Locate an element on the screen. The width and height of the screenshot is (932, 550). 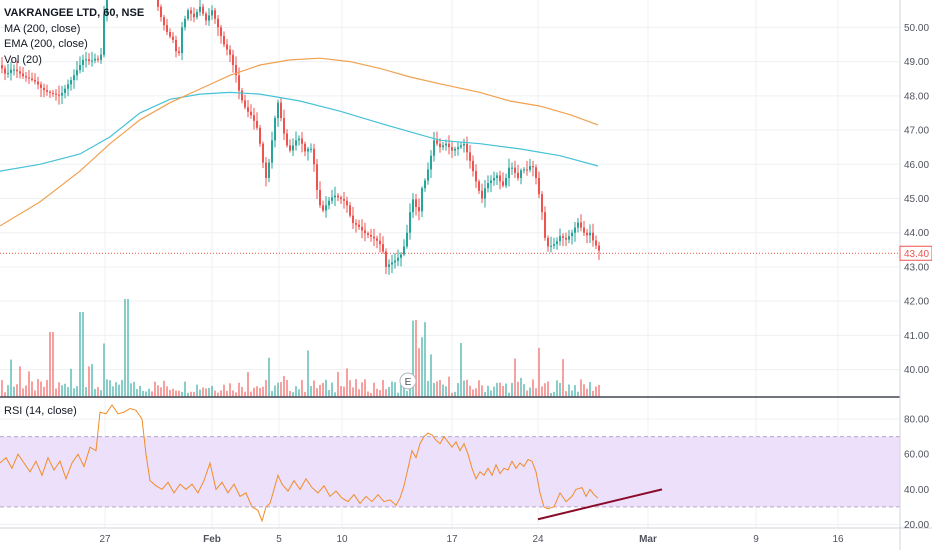
ema-legend: EMA (200, close) is located at coordinates (46, 44).